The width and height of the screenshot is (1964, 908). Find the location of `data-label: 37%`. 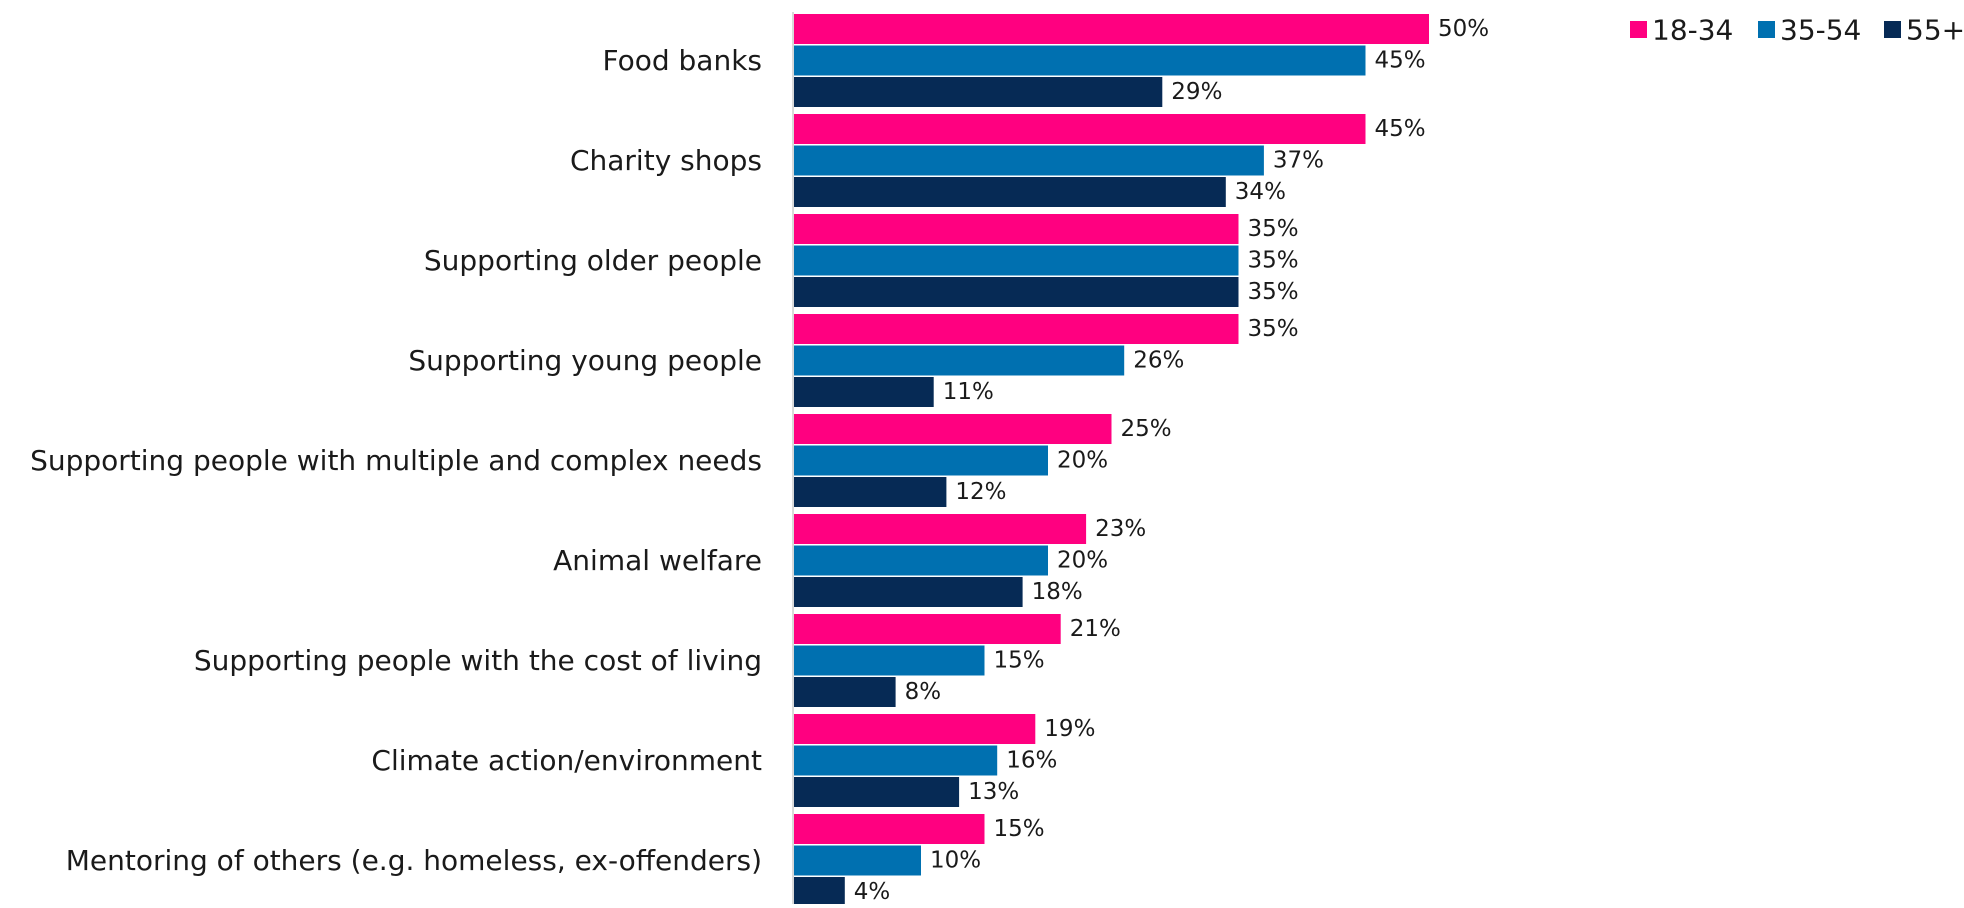

data-label: 37% is located at coordinates (1298, 161).